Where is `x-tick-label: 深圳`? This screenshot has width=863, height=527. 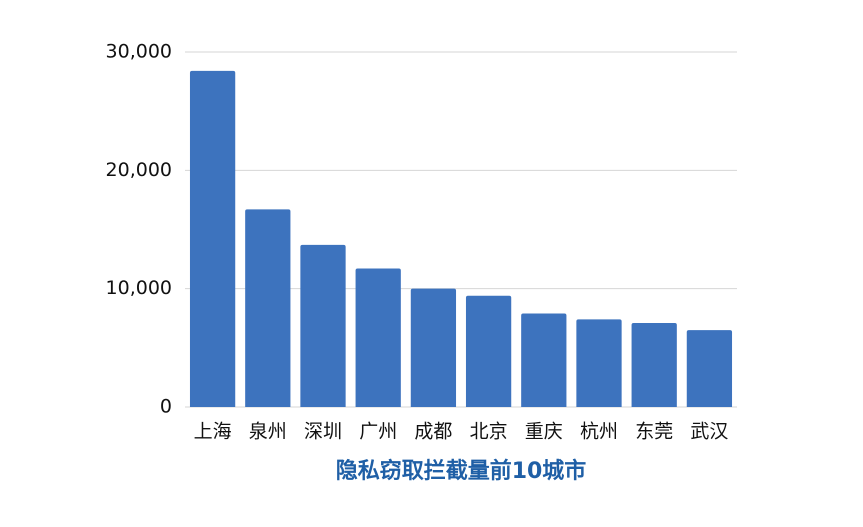
x-tick-label: 深圳 is located at coordinates (323, 432).